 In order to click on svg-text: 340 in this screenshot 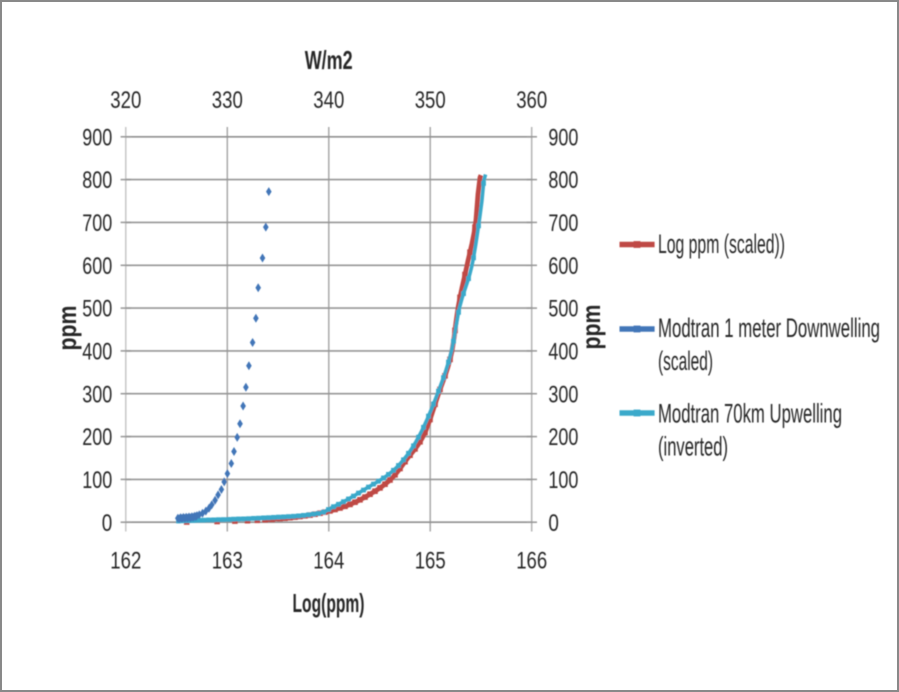, I will do `click(328, 100)`.